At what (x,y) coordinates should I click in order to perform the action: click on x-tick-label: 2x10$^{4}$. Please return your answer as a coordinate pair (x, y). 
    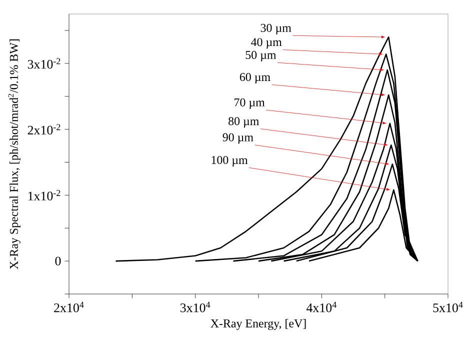
    Looking at the image, I should click on (69, 307).